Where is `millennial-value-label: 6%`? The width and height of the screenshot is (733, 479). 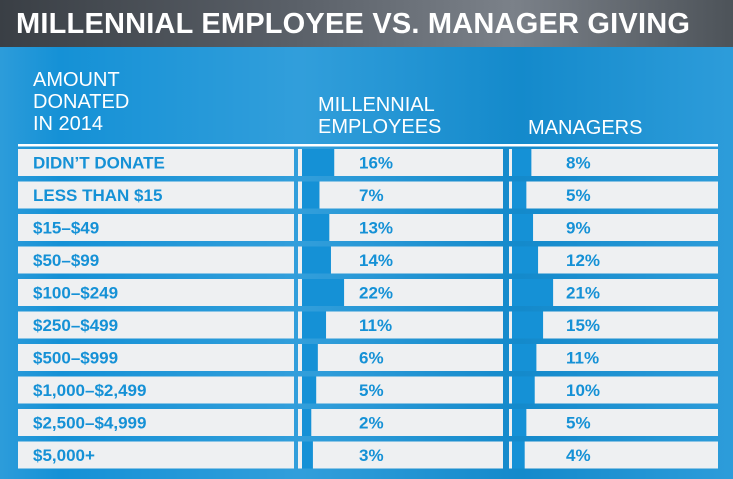 millennial-value-label: 6% is located at coordinates (371, 358).